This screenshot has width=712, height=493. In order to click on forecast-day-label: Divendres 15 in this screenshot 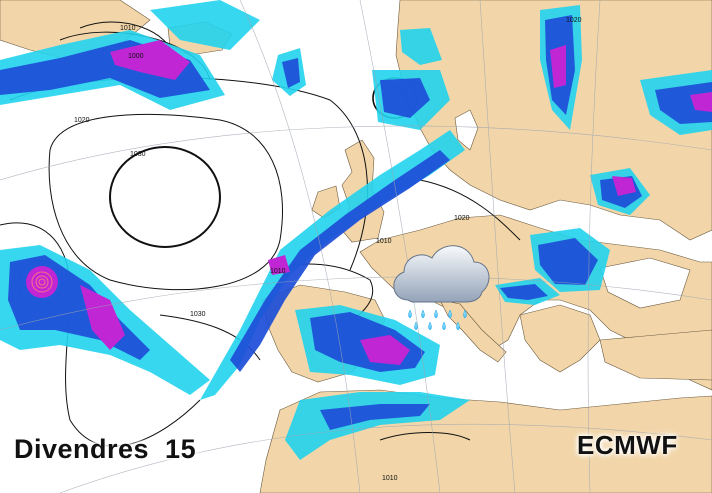, I will do `click(105, 449)`.